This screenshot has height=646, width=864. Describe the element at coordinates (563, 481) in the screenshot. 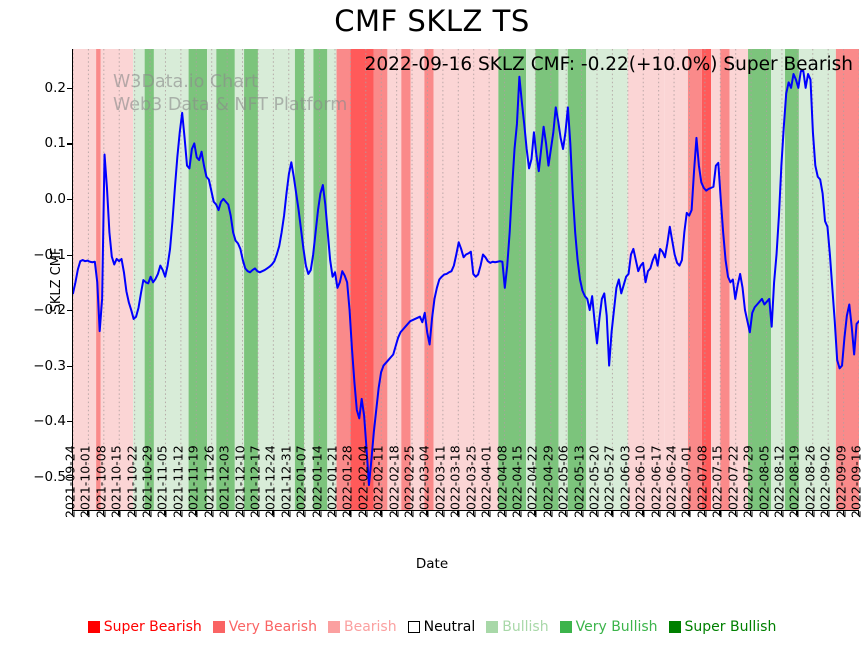

I see `x-tick-label: 2022-05-06` at that location.